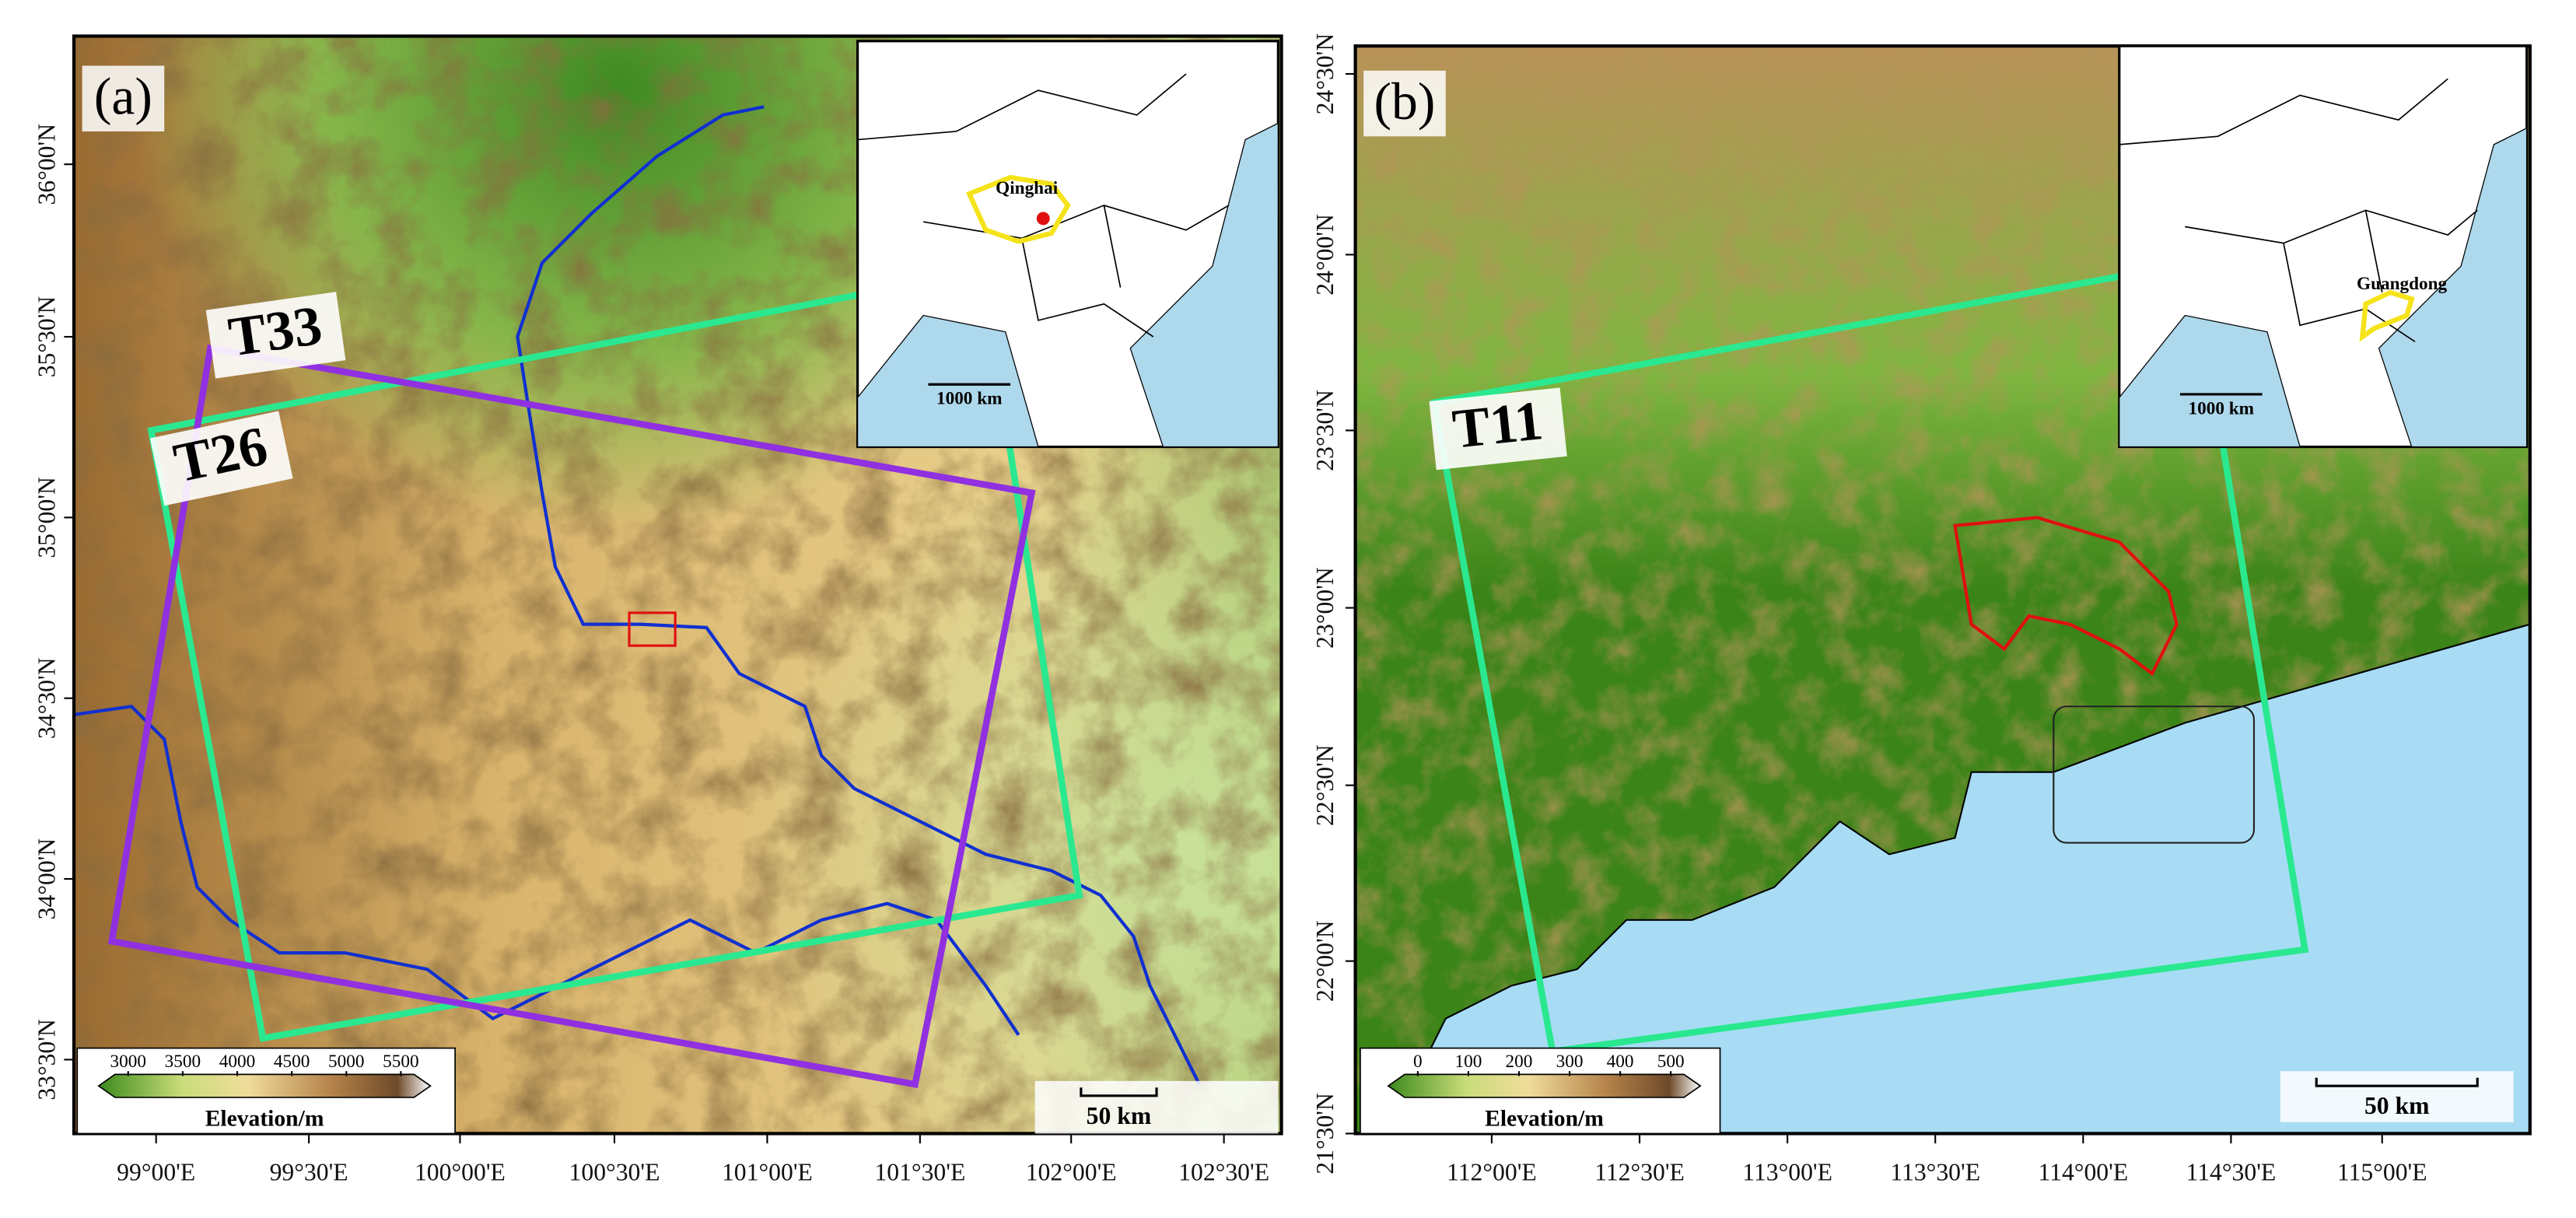 The height and width of the screenshot is (1218, 2576). What do you see at coordinates (47, 517) in the screenshot?
I see `lat-tick-label: 35°00'N` at bounding box center [47, 517].